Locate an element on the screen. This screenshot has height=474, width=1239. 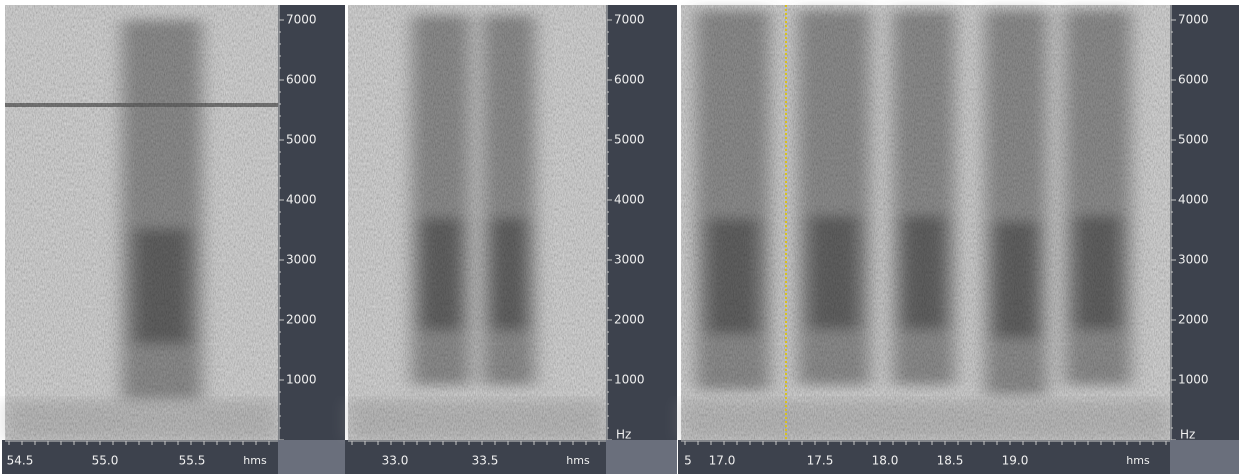
time-label: 33.5 is located at coordinates (485, 461).